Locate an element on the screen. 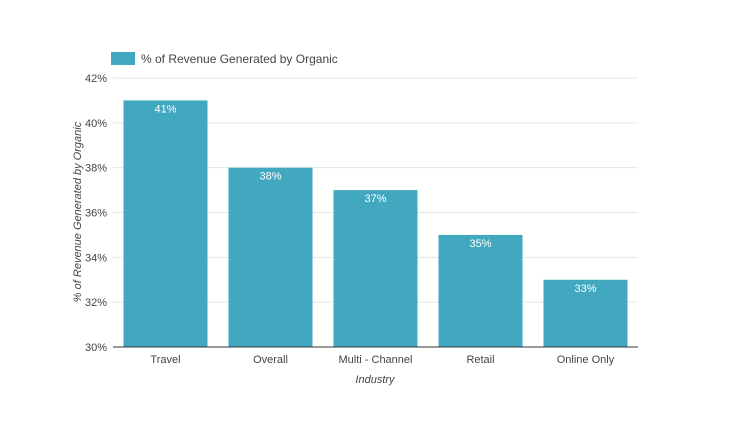 This screenshot has width=734, height=439. x-tick-label: Online Only is located at coordinates (586, 360).